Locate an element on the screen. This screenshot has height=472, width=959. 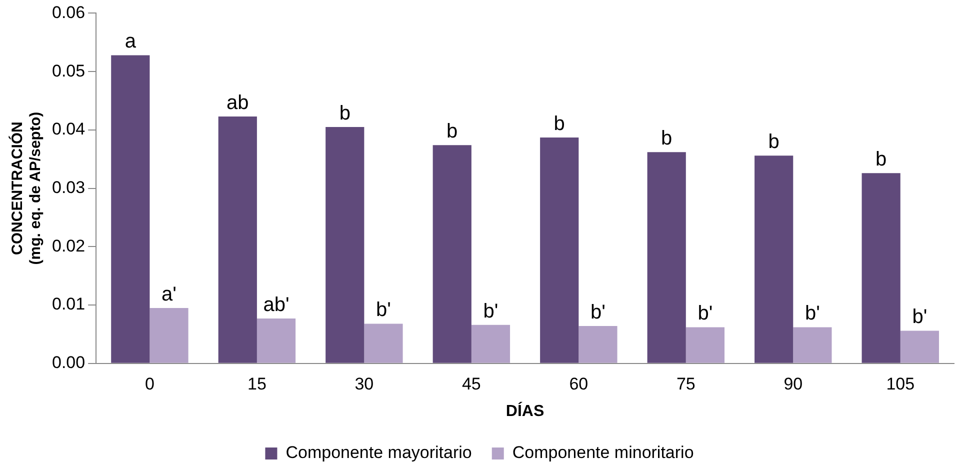
y-tick-label: 0.06 is located at coordinates (69, 12).